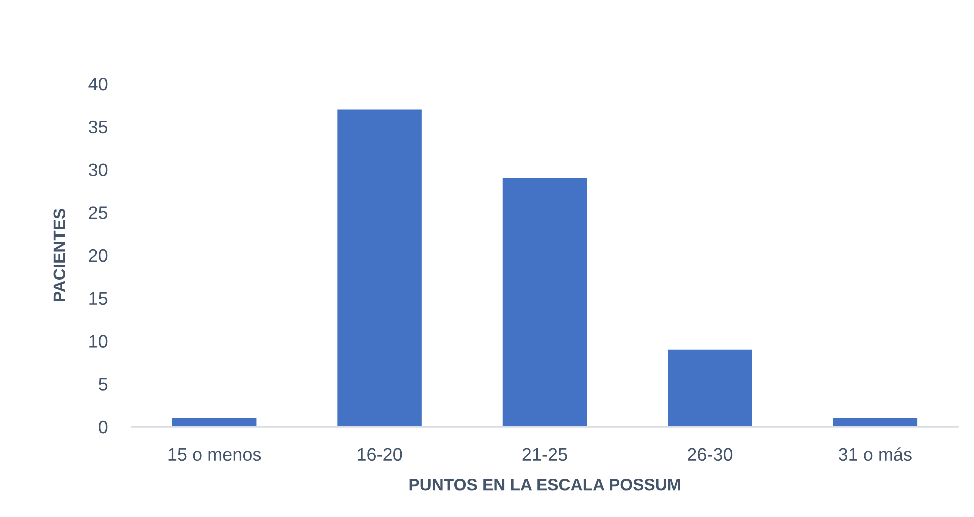  What do you see at coordinates (875, 455) in the screenshot?
I see `x-tick-label: 31 o más` at bounding box center [875, 455].